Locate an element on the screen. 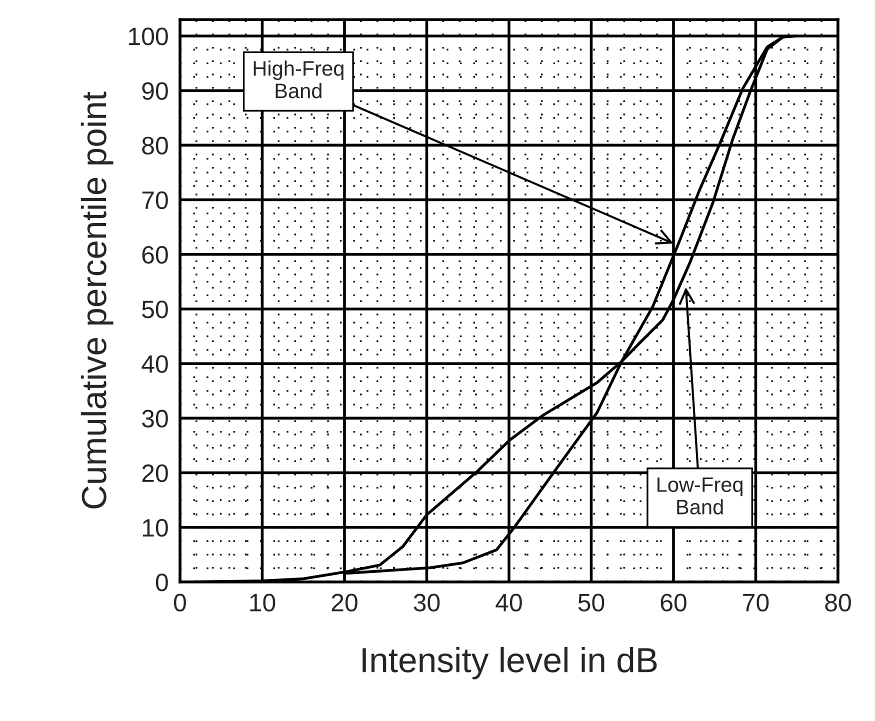  y-tick-label: 90 is located at coordinates (155, 91).